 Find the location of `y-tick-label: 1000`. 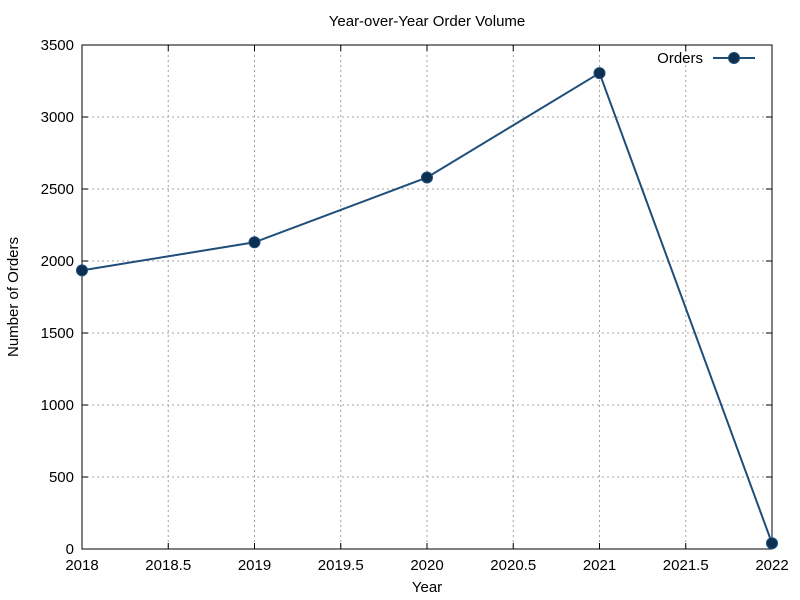

y-tick-label: 1000 is located at coordinates (57, 405).